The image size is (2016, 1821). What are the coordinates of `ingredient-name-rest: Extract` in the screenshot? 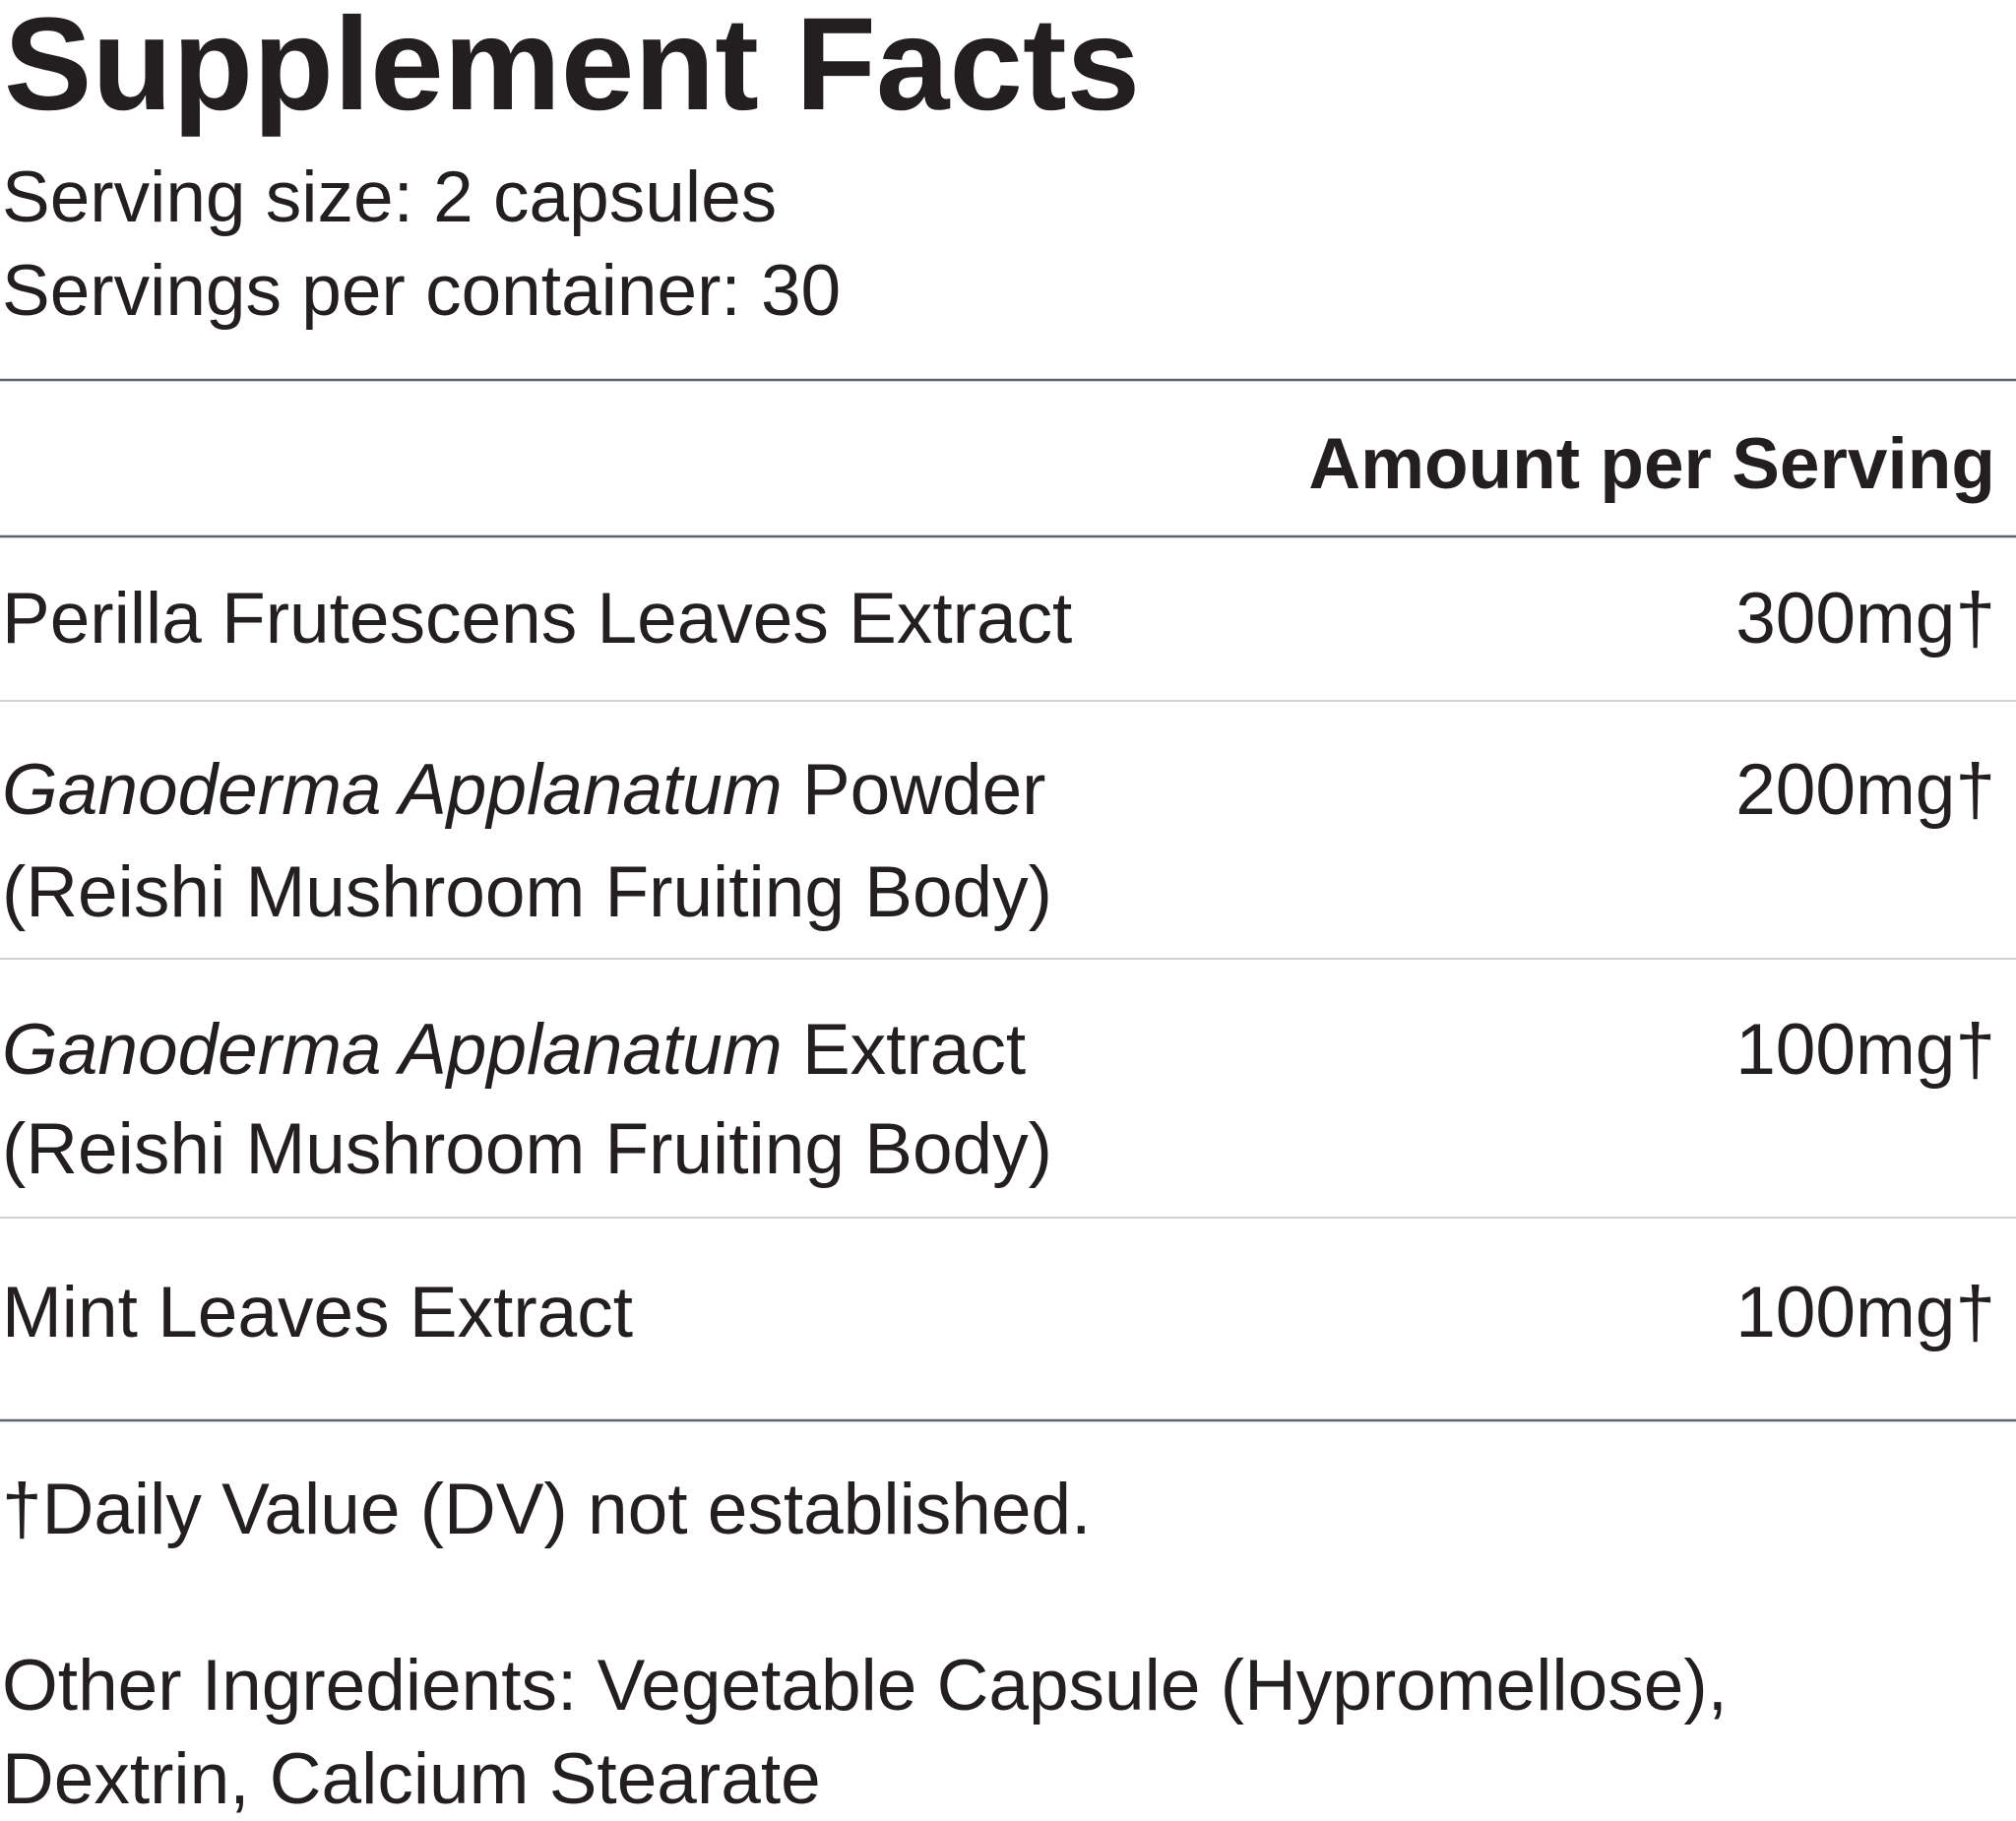 It's located at (914, 1050).